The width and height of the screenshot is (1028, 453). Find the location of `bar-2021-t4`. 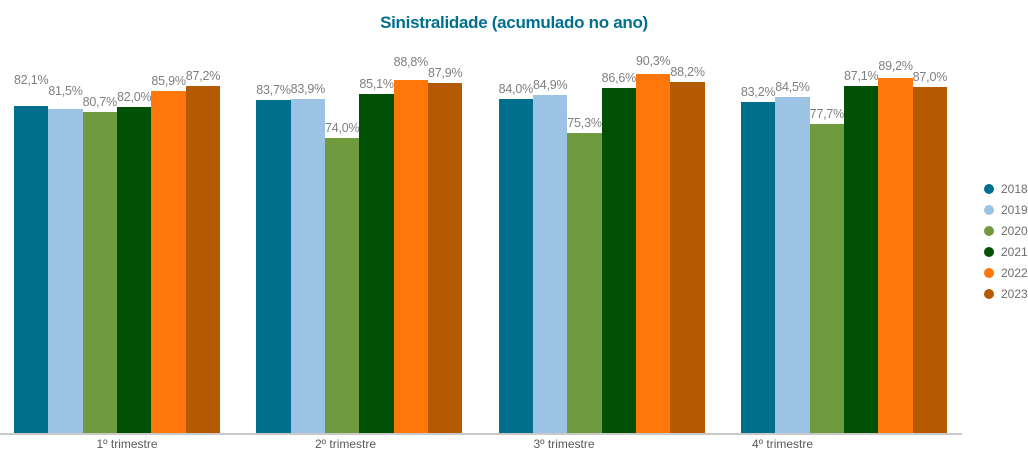

bar-2021-t4 is located at coordinates (861, 259).